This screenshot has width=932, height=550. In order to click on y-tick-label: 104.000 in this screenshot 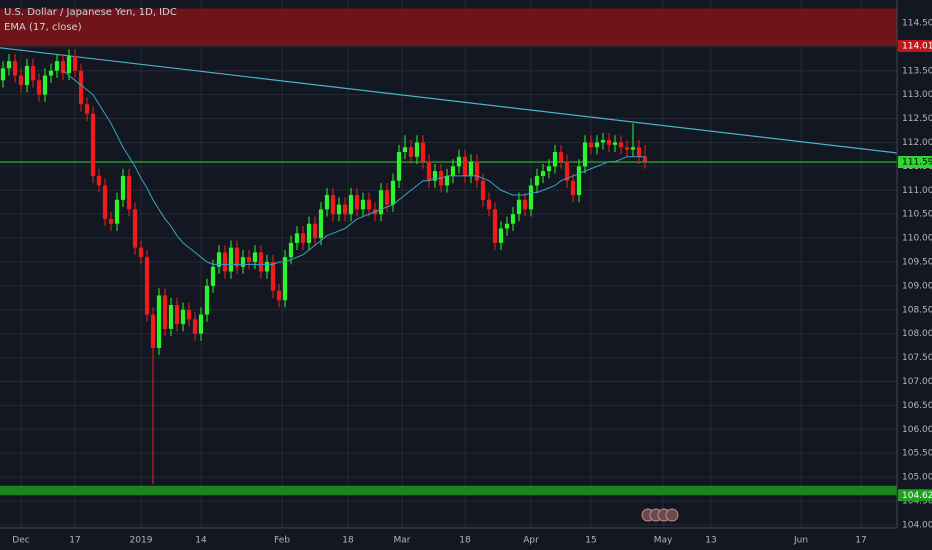, I will do `click(917, 525)`.